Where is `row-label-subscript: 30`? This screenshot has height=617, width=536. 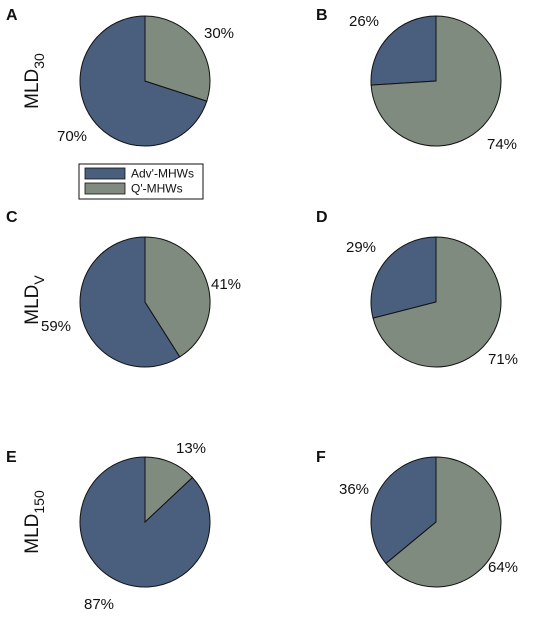
row-label-subscript: 30 is located at coordinates (39, 61).